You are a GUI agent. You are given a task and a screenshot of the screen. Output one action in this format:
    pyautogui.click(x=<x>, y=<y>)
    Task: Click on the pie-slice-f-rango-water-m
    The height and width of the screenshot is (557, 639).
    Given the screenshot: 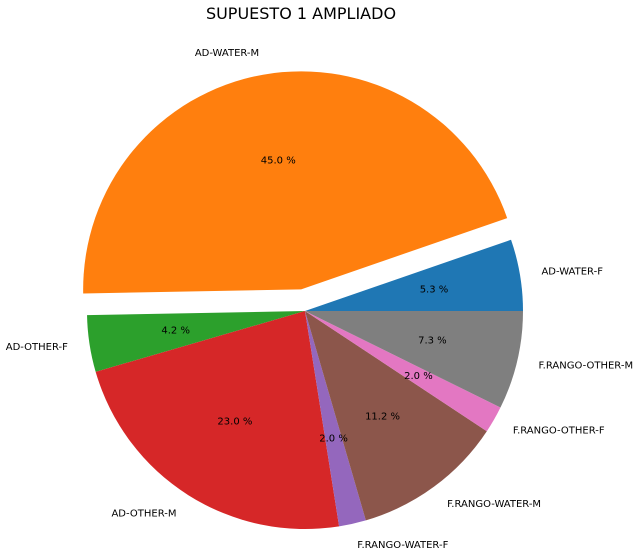 What is the action you would take?
    pyautogui.click(x=396, y=416)
    